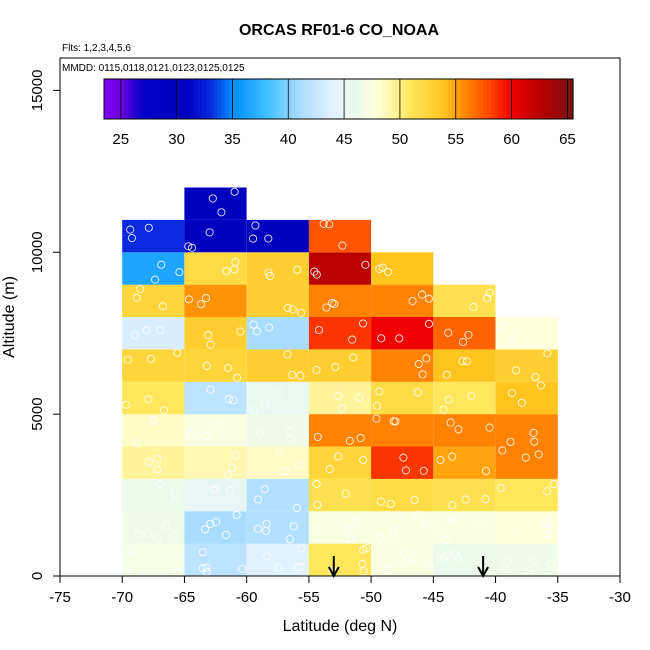  Describe the element at coordinates (153, 68) in the screenshot. I see `date-annotation: MMDD: 0115,0118,0121,0123,0125,0125` at that location.